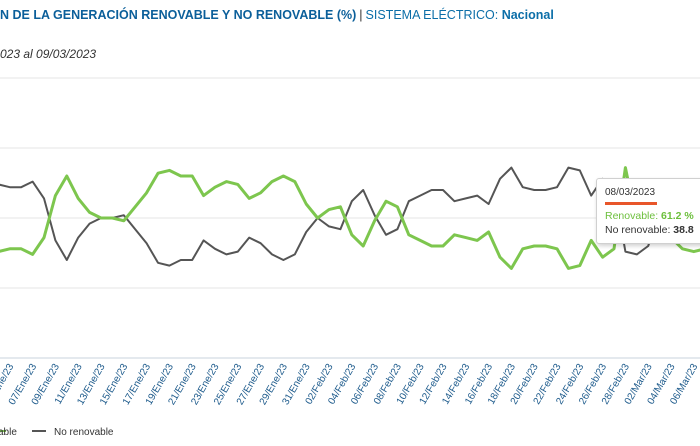  What do you see at coordinates (631, 203) in the screenshot?
I see `tooltip-accent-bar` at bounding box center [631, 203].